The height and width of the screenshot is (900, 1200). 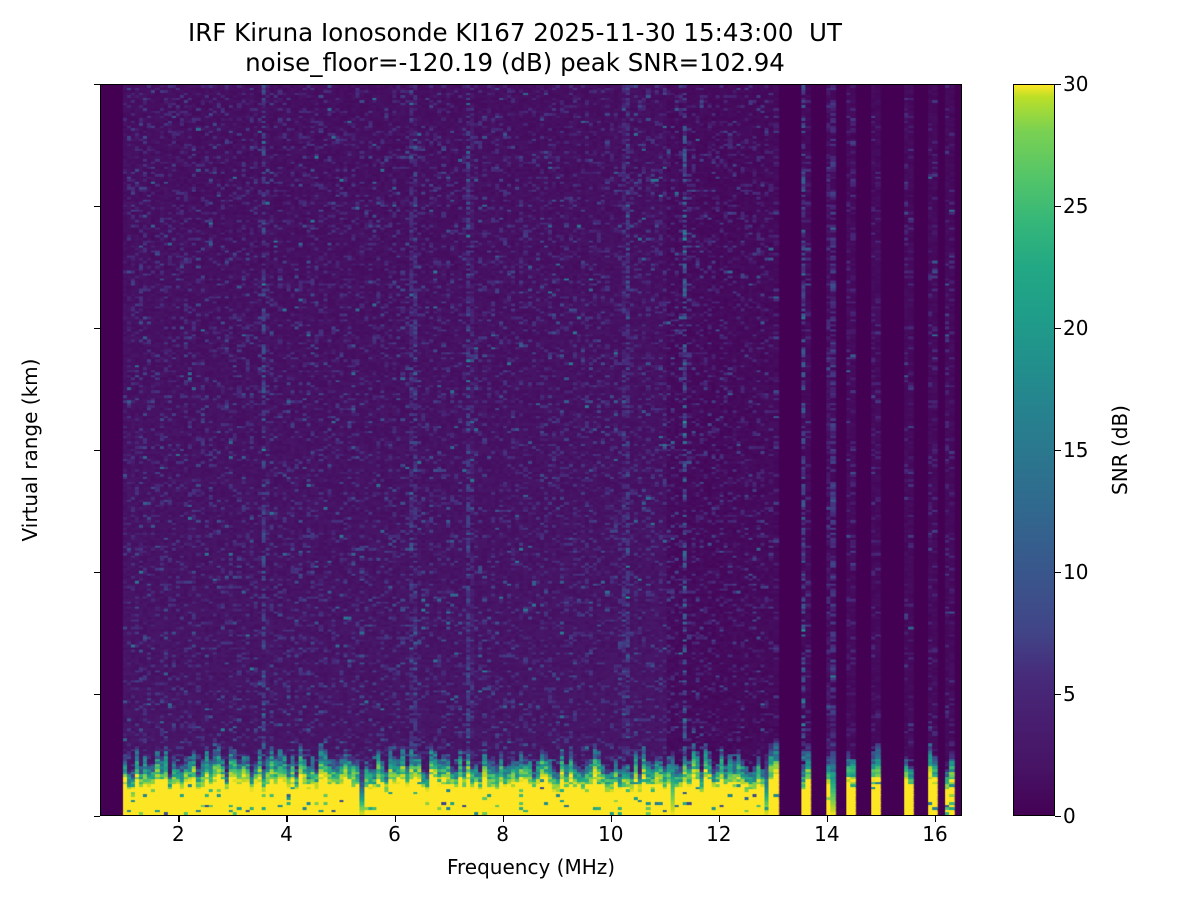 I want to click on colorbar-tick-label: 15, so click(x=1076, y=450).